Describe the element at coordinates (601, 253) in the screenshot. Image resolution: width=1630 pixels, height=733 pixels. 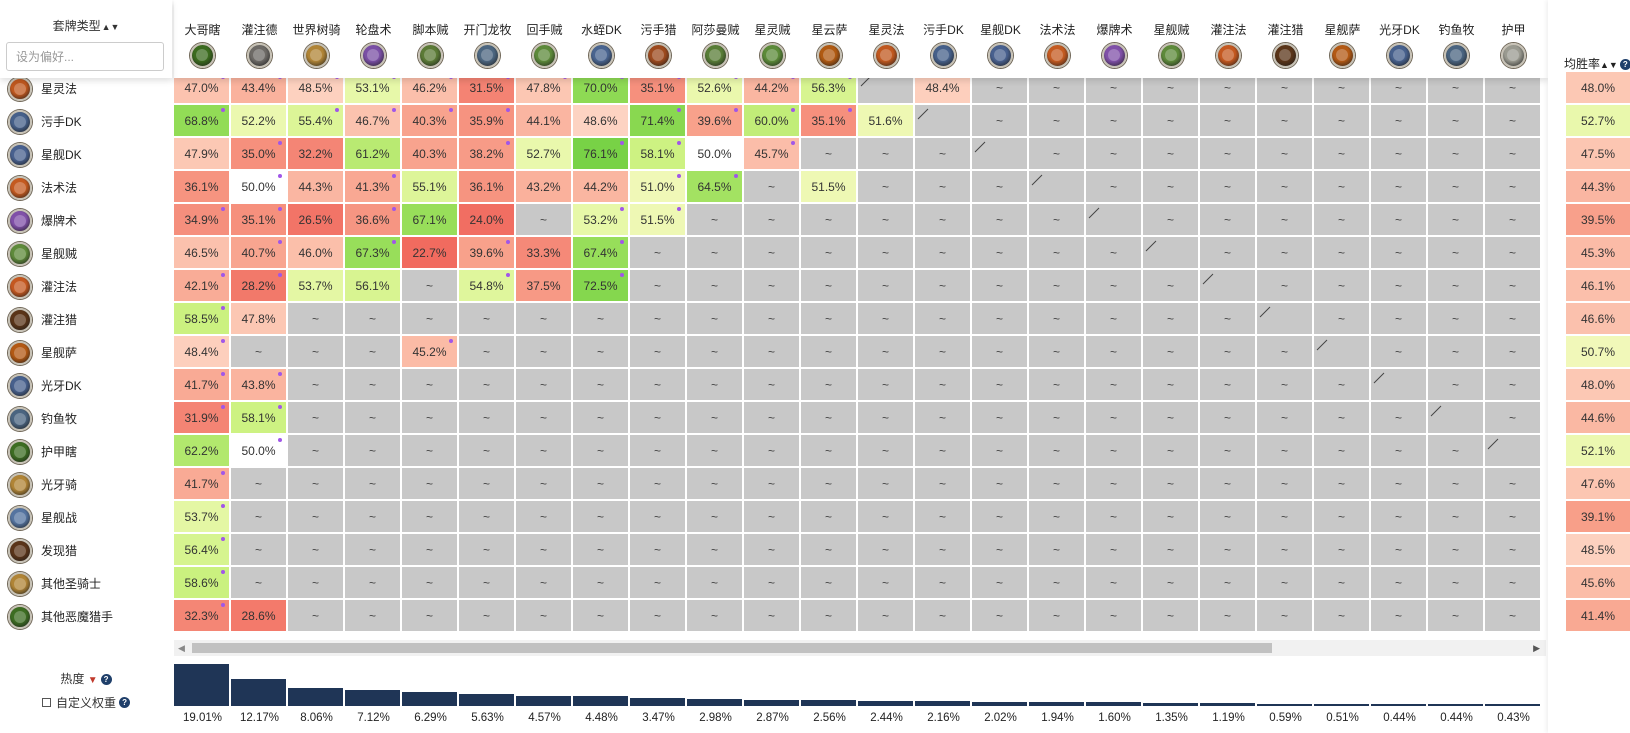
I see `matchup-cell: 67.4%` at that location.